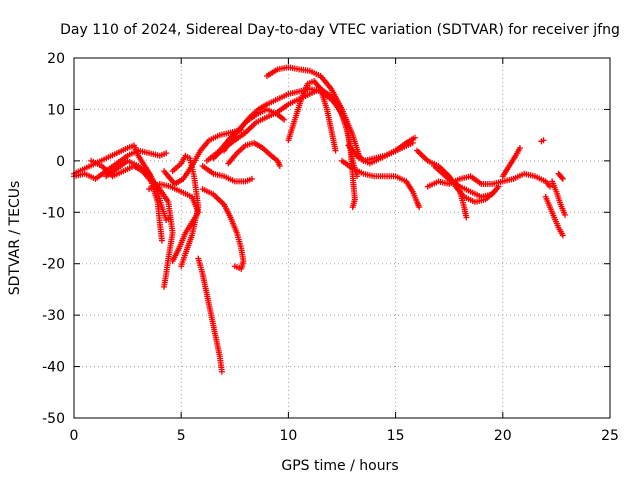 The image size is (640, 480). I want to click on x-tick-label: 10, so click(288, 436).